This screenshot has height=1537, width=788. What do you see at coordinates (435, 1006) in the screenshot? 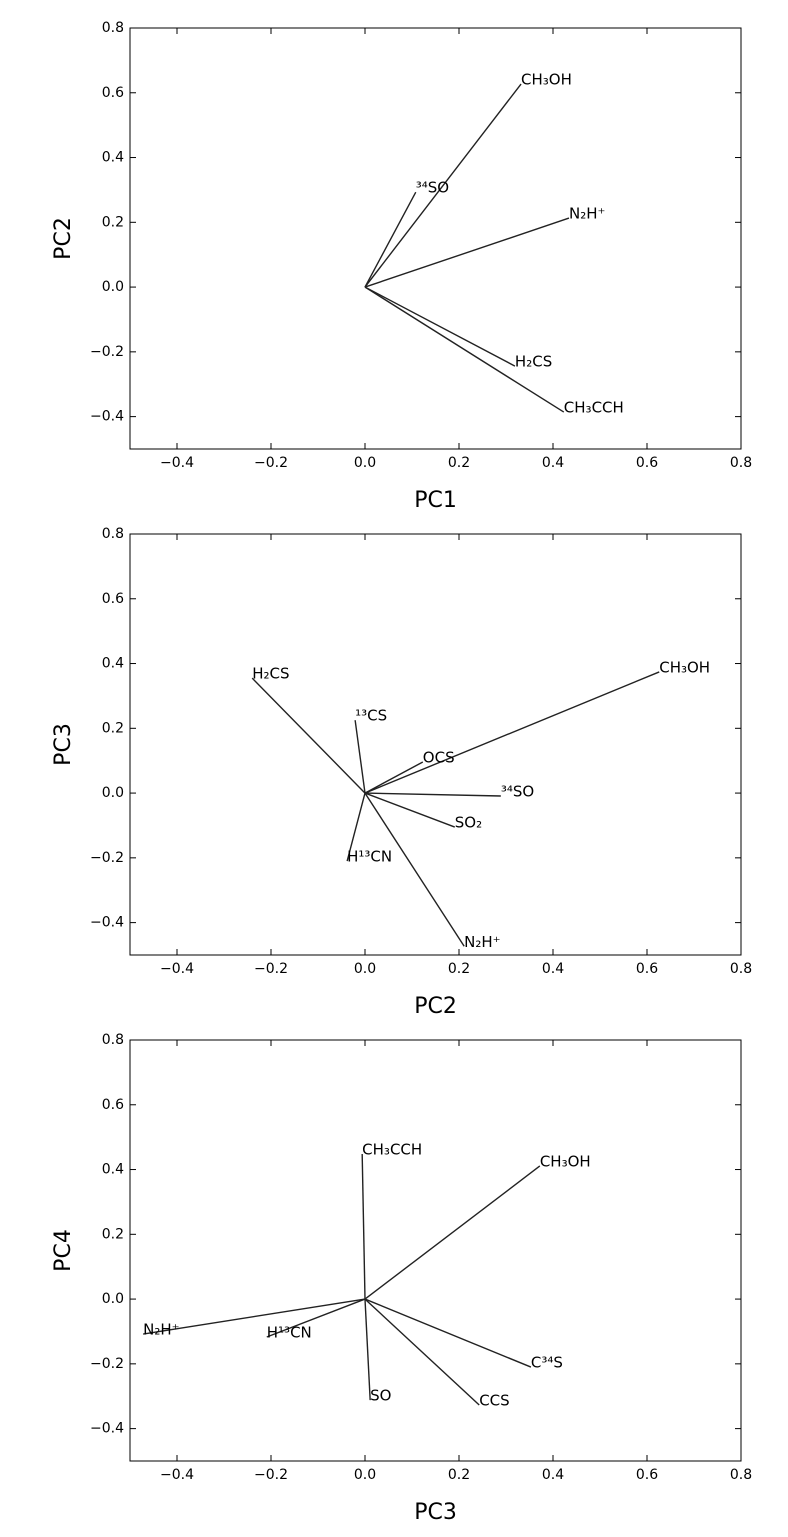
I see `x-axis-label: PC2` at bounding box center [435, 1006].